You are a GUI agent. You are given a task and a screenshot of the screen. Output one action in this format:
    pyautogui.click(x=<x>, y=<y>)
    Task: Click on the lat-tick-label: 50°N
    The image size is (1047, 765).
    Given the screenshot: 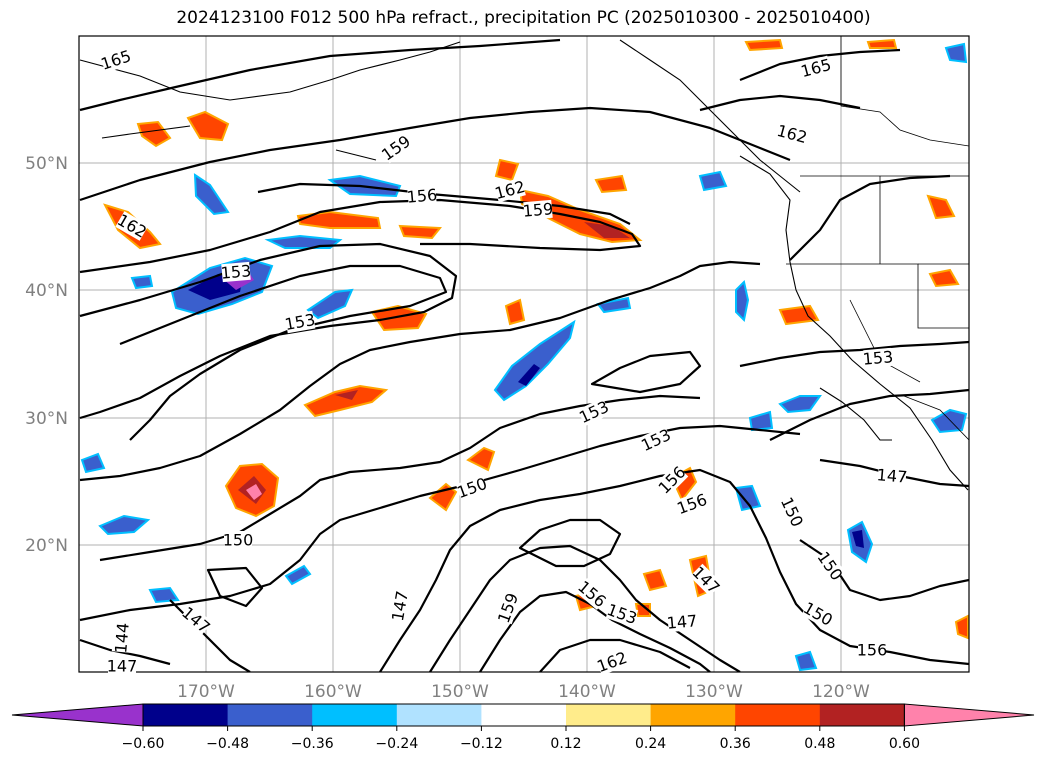 What is the action you would take?
    pyautogui.click(x=46, y=164)
    